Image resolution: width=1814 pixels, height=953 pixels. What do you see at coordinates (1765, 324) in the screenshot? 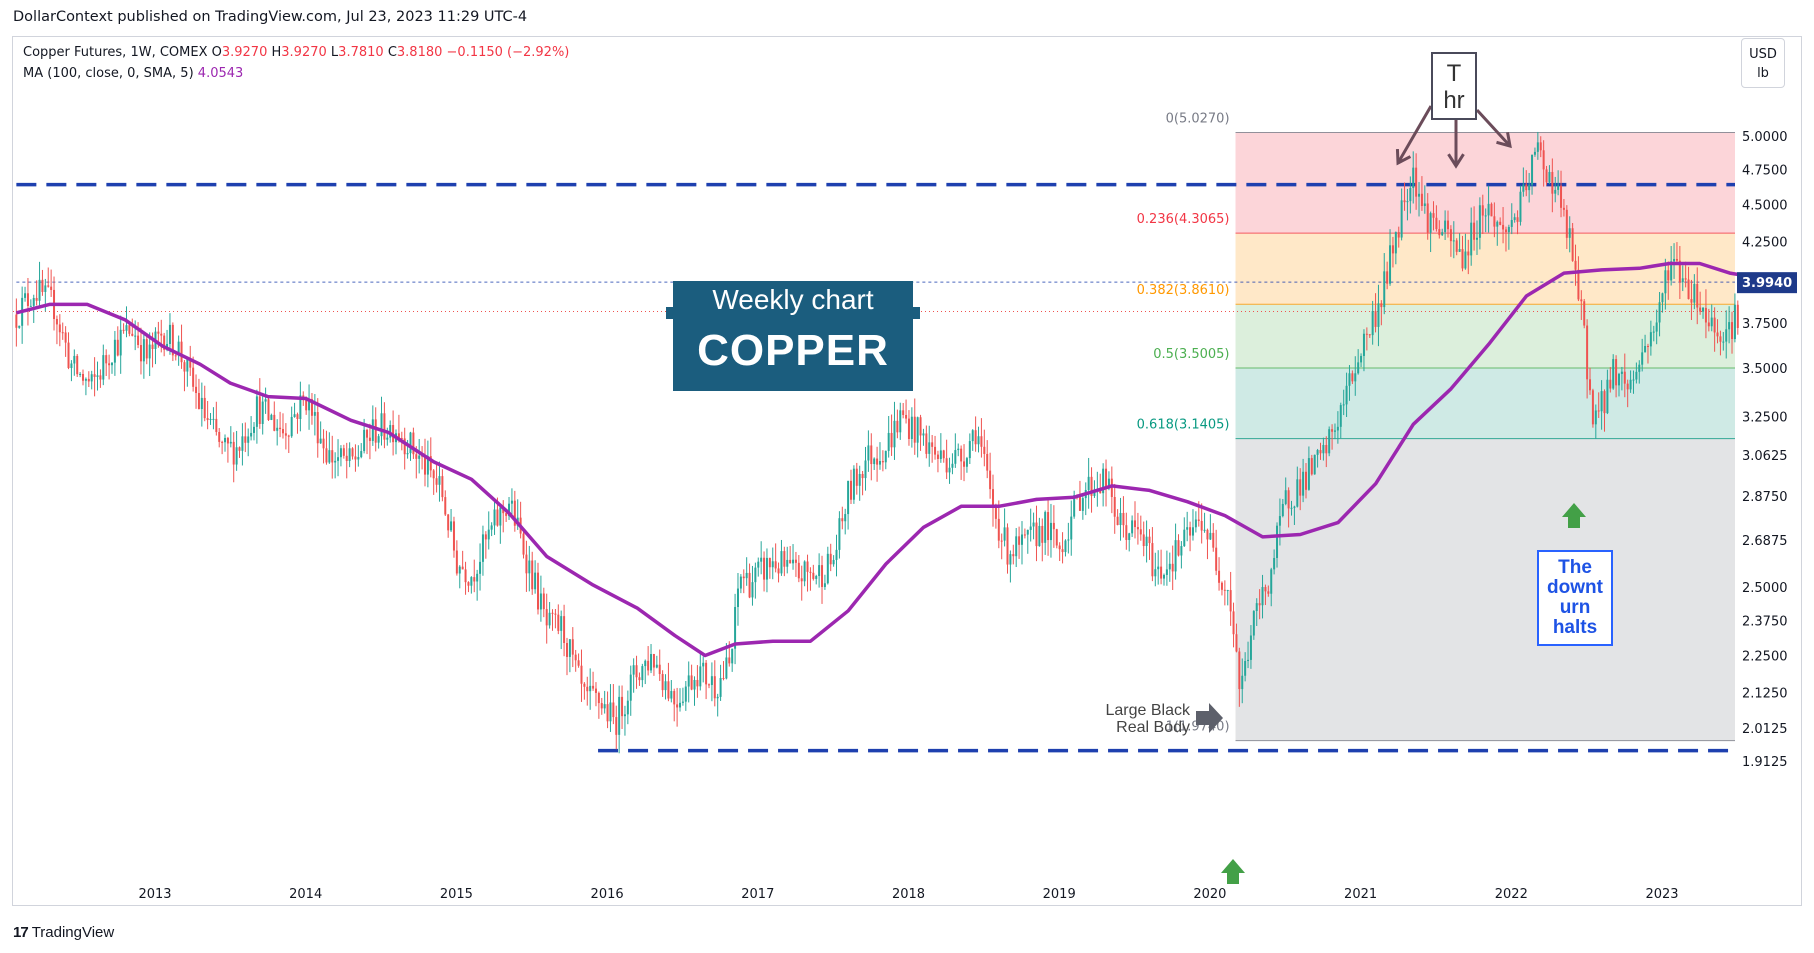
I see `y-tick-3.7500: 3.7500` at bounding box center [1765, 324].